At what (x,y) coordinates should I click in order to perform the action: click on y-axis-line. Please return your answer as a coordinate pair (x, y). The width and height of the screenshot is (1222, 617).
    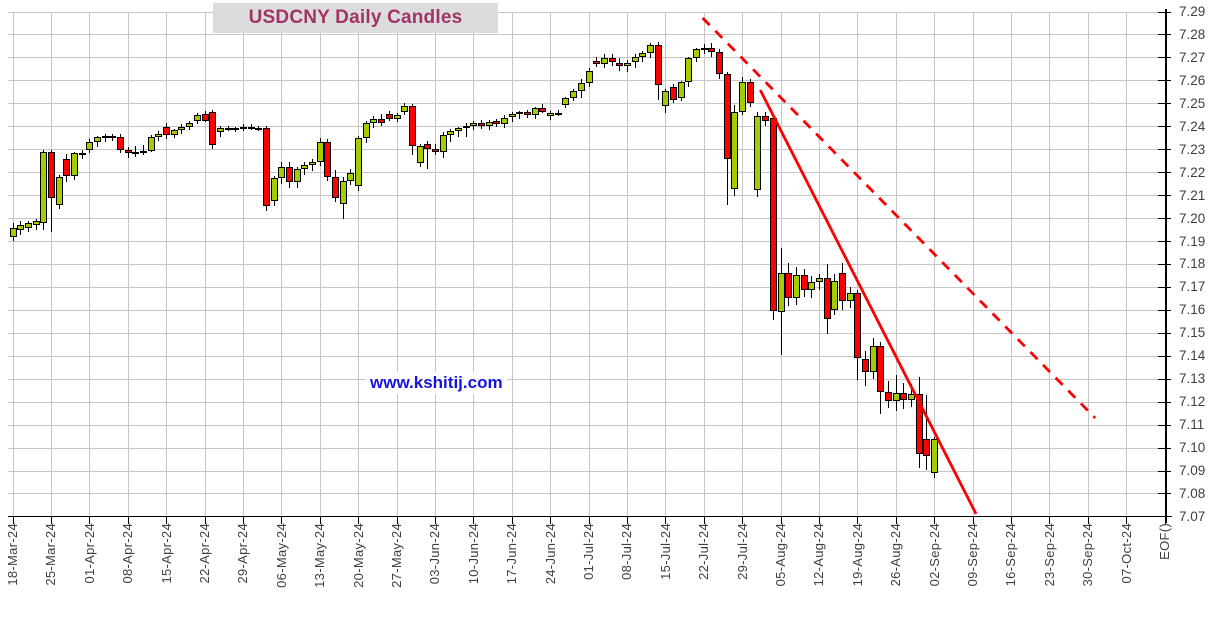
    Looking at the image, I should click on (1166, 266).